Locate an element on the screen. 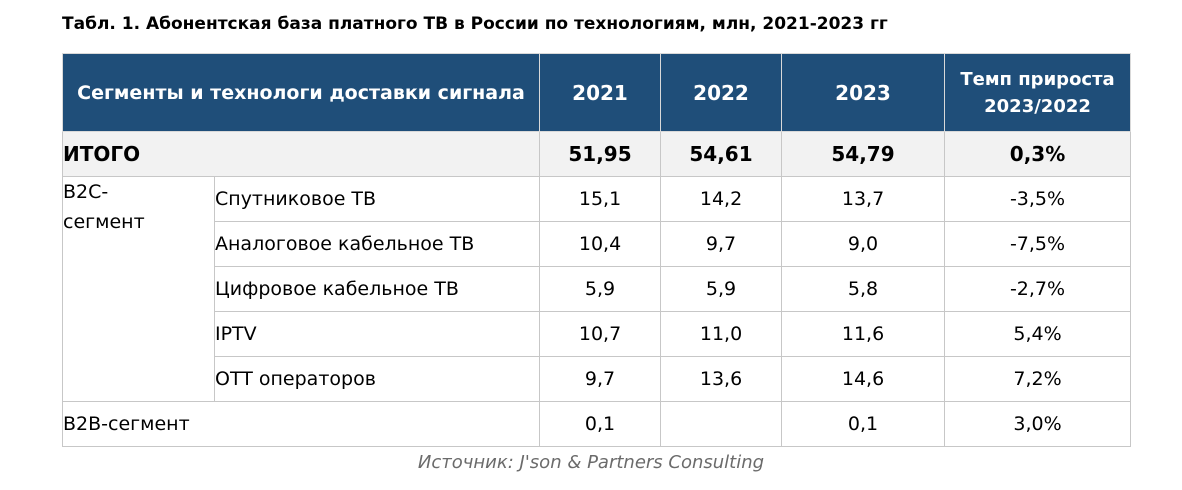 The height and width of the screenshot is (490, 1182). value-2021: 10,7 is located at coordinates (600, 334).